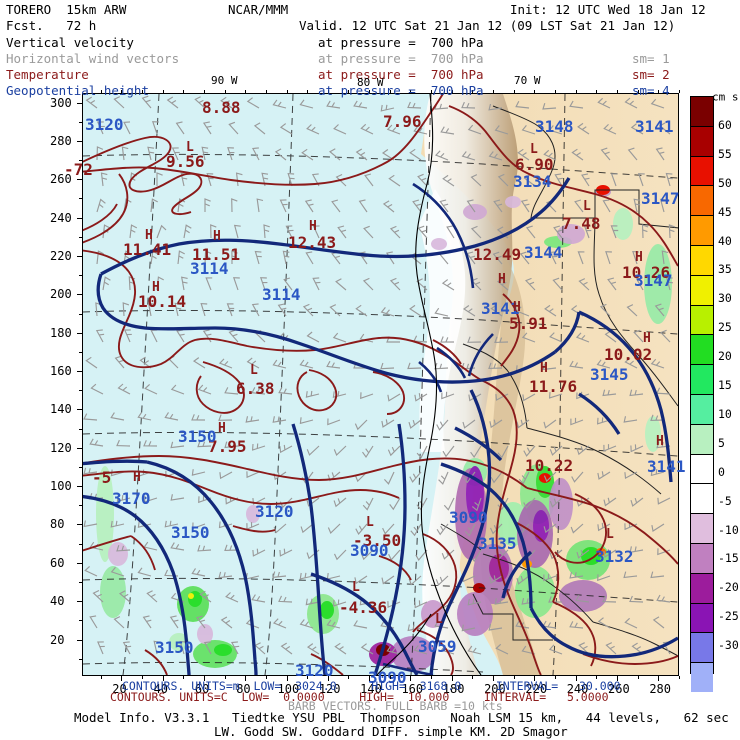  What do you see at coordinates (61, 332) in the screenshot?
I see `y-axis-tick-label: 180` at bounding box center [61, 332].